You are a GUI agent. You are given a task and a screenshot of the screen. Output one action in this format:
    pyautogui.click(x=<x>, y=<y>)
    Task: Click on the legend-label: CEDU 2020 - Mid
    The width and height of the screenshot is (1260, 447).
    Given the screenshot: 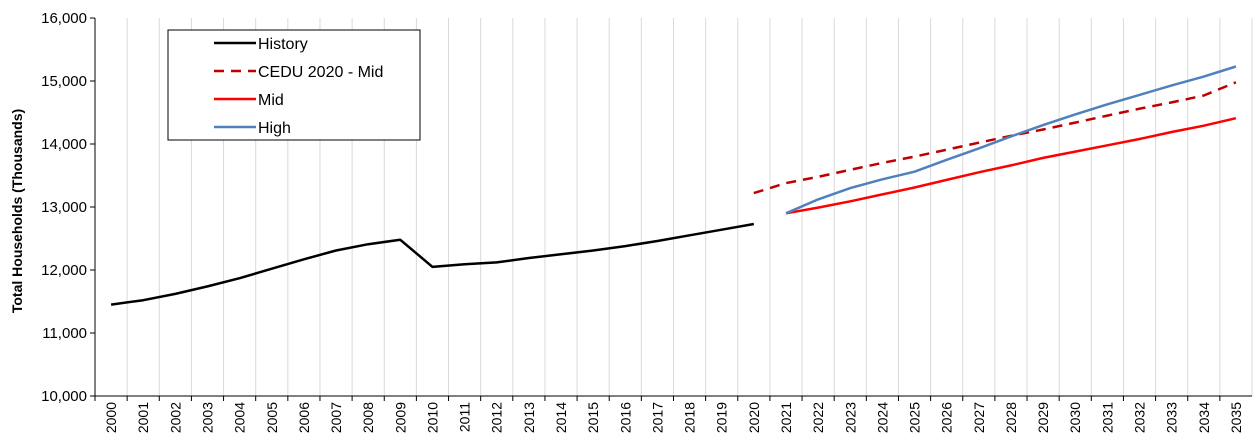 What is the action you would take?
    pyautogui.click(x=320, y=72)
    